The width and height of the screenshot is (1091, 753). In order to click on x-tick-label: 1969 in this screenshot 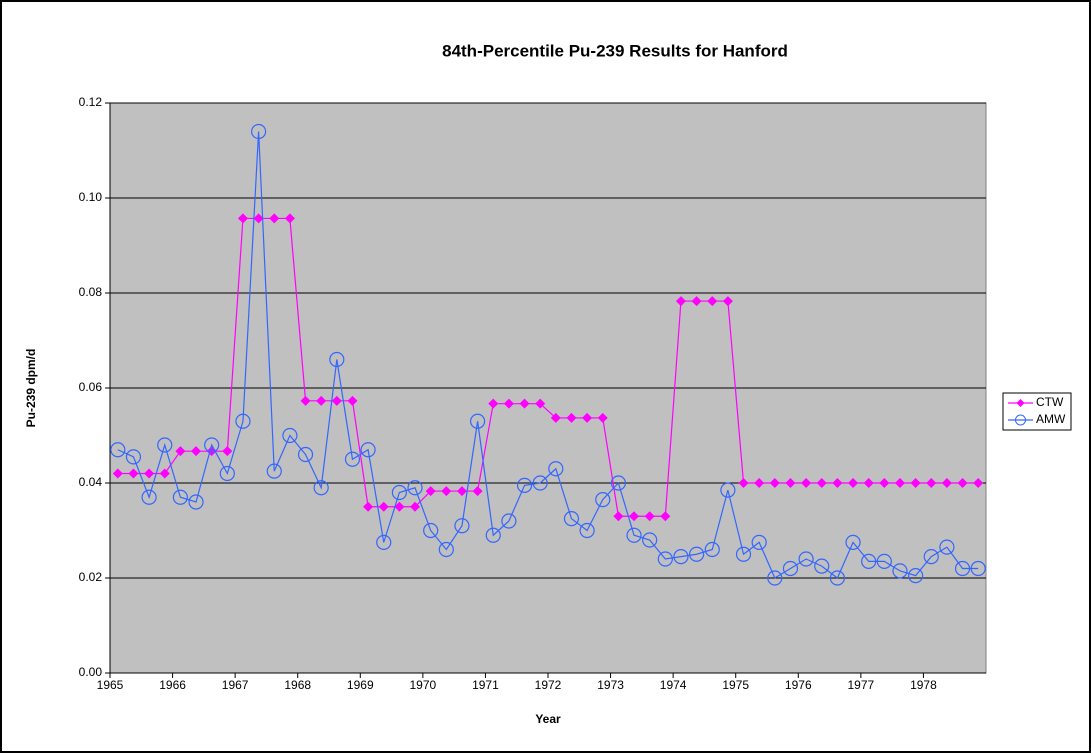, I will do `click(360, 685)`.